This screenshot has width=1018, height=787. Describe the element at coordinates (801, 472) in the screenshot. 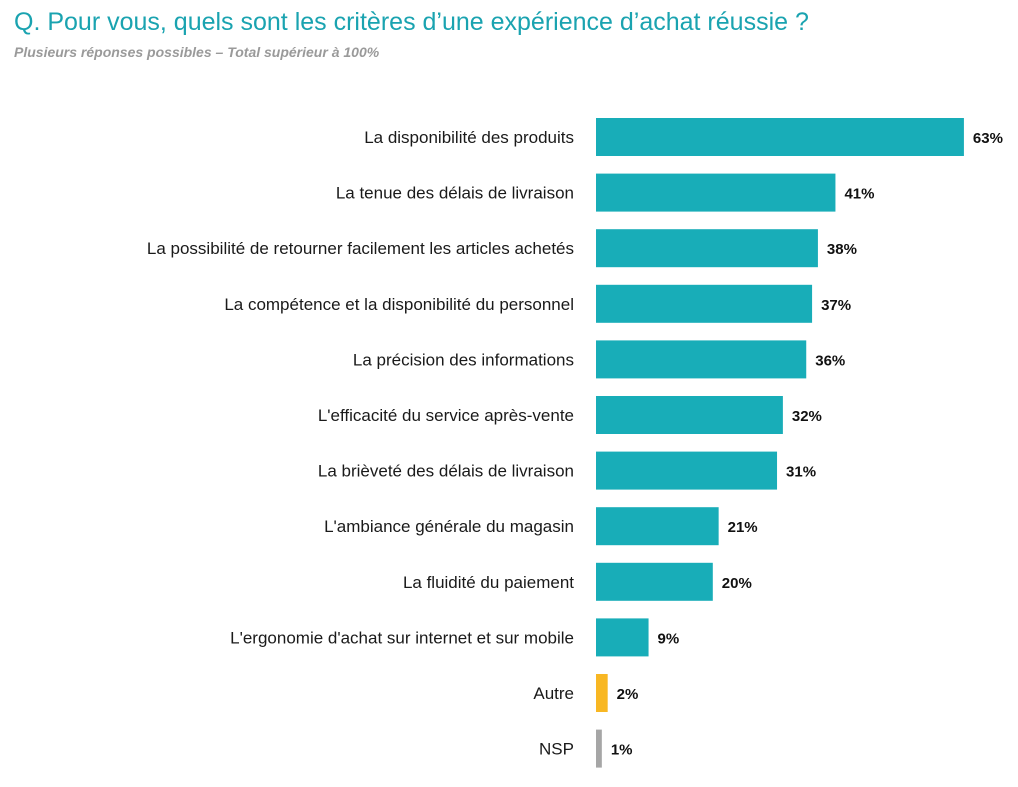

I see `value-label: 31%` at that location.